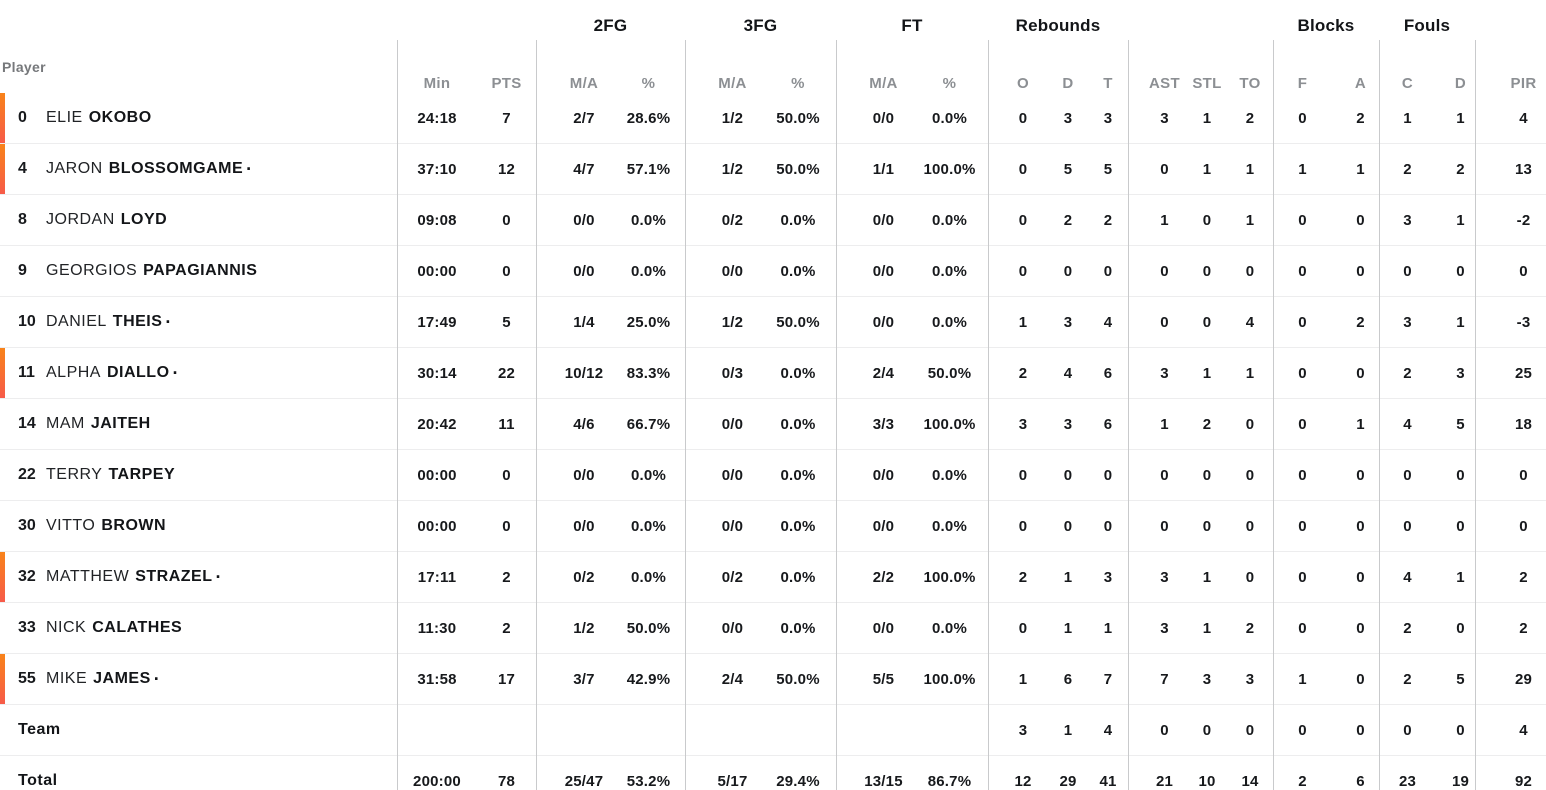  Describe the element at coordinates (584, 577) in the screenshot. I see `stat-2fg-ma: 0/2` at that location.